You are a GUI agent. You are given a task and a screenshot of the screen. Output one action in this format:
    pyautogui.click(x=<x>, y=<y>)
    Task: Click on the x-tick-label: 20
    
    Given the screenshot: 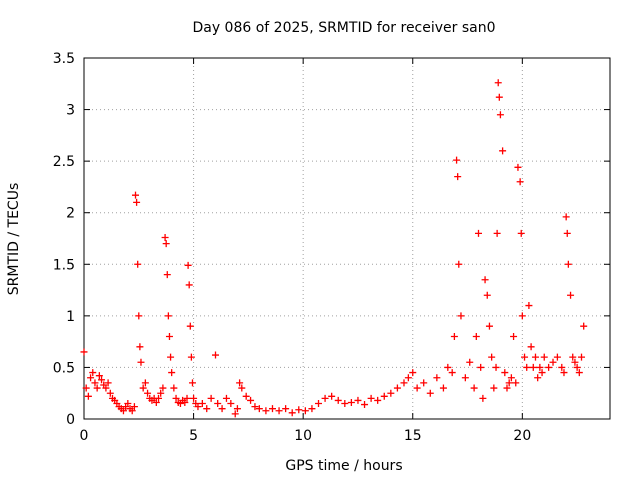 What is the action you would take?
    pyautogui.click(x=522, y=436)
    